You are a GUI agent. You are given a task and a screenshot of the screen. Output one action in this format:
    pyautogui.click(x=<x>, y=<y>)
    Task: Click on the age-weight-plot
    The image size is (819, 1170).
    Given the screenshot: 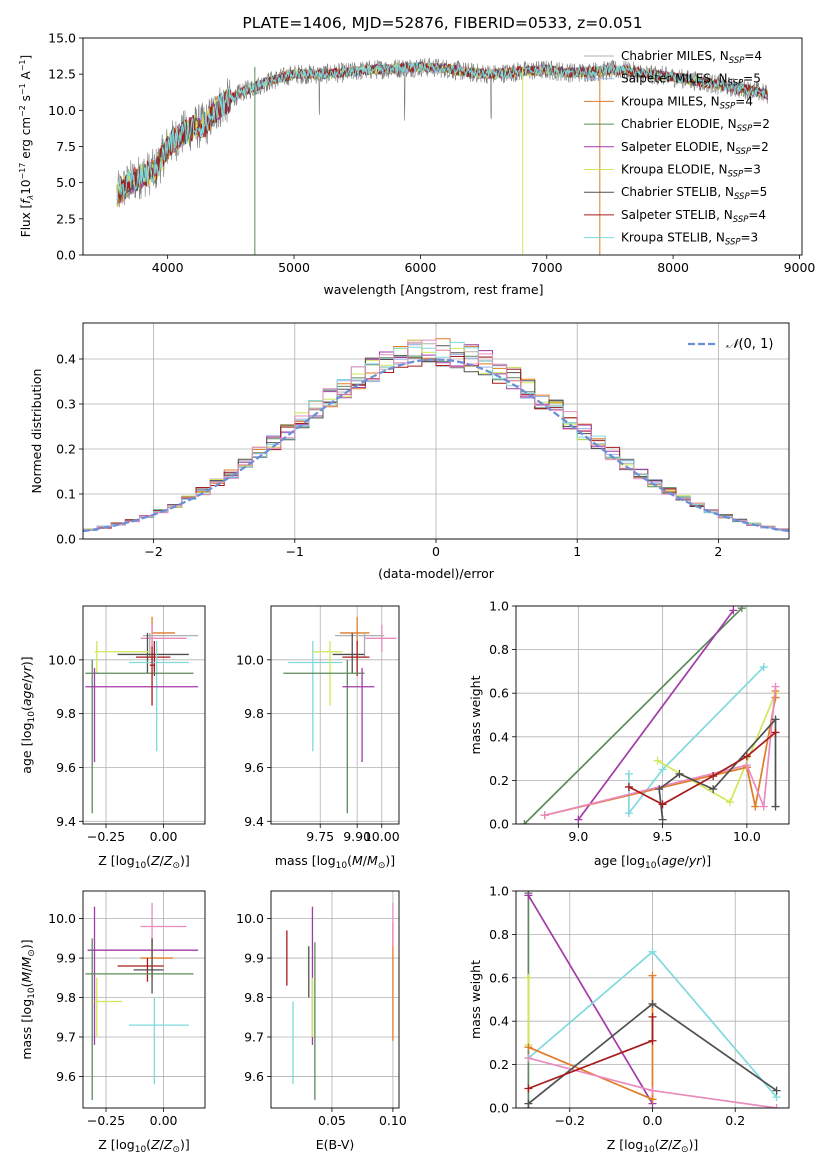 What is the action you would take?
    pyautogui.click(x=650, y=715)
    